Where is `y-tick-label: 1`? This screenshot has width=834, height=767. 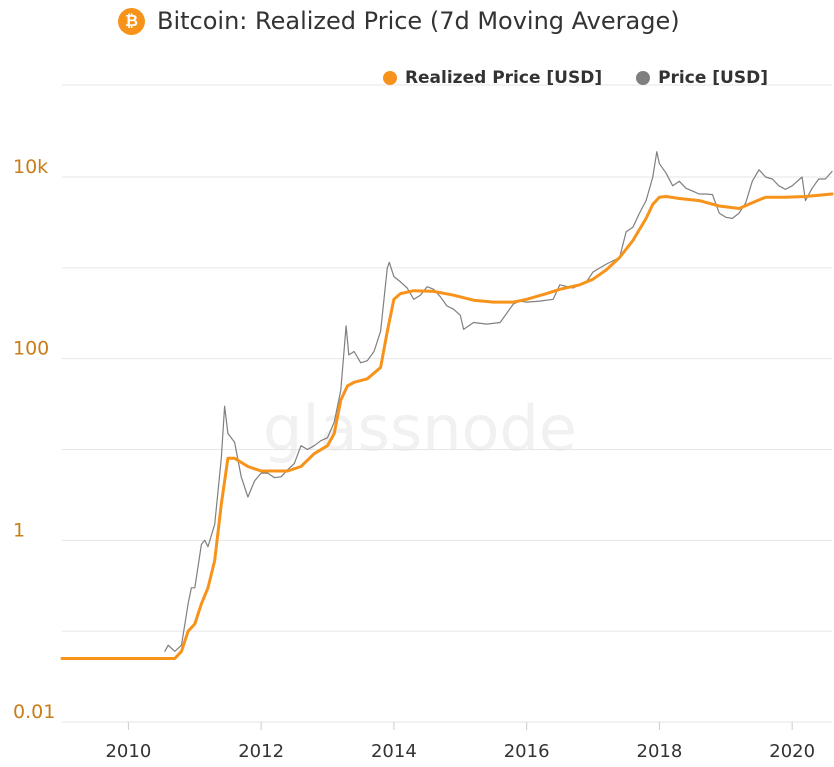 y-tick-label: 1 is located at coordinates (19, 530).